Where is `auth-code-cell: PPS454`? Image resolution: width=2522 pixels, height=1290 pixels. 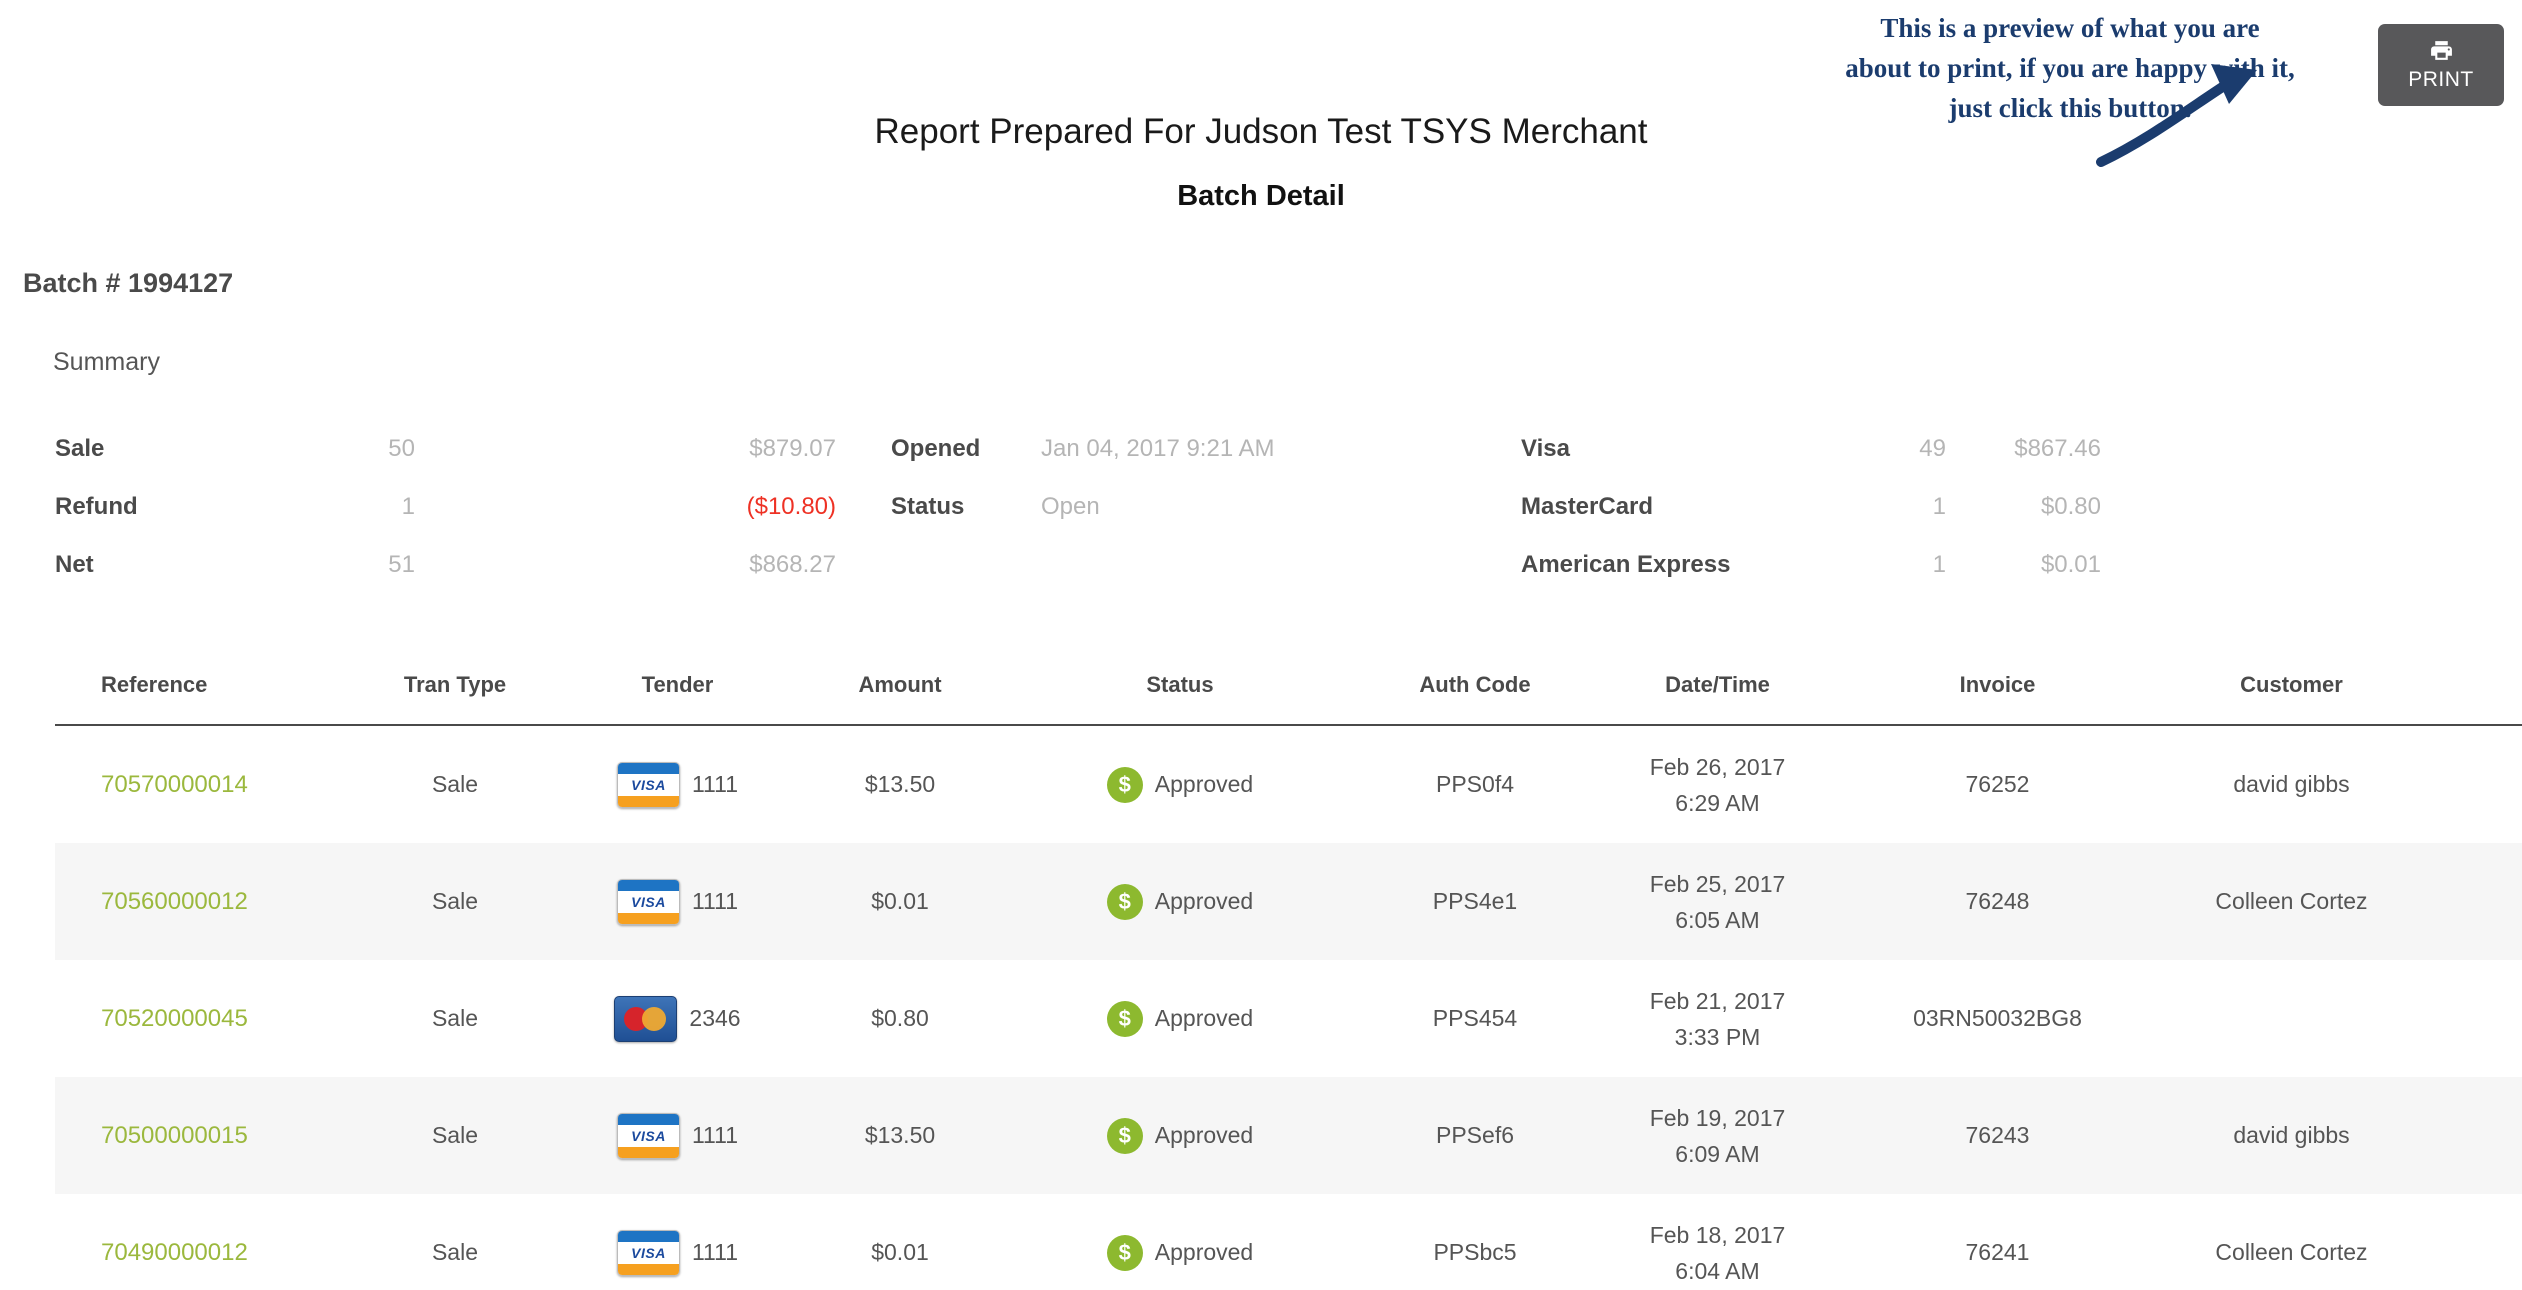 auth-code-cell: PPS454 is located at coordinates (1475, 1018).